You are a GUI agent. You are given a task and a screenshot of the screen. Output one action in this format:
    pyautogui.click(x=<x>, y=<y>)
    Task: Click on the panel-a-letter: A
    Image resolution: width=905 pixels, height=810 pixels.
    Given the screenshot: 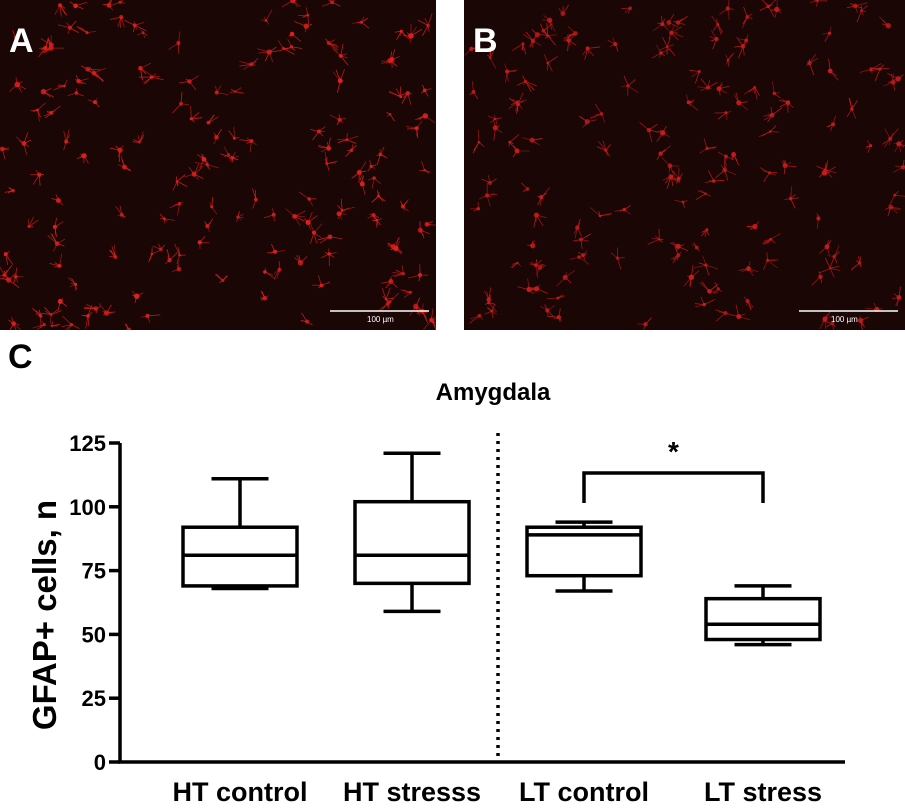 What is the action you would take?
    pyautogui.click(x=21, y=41)
    